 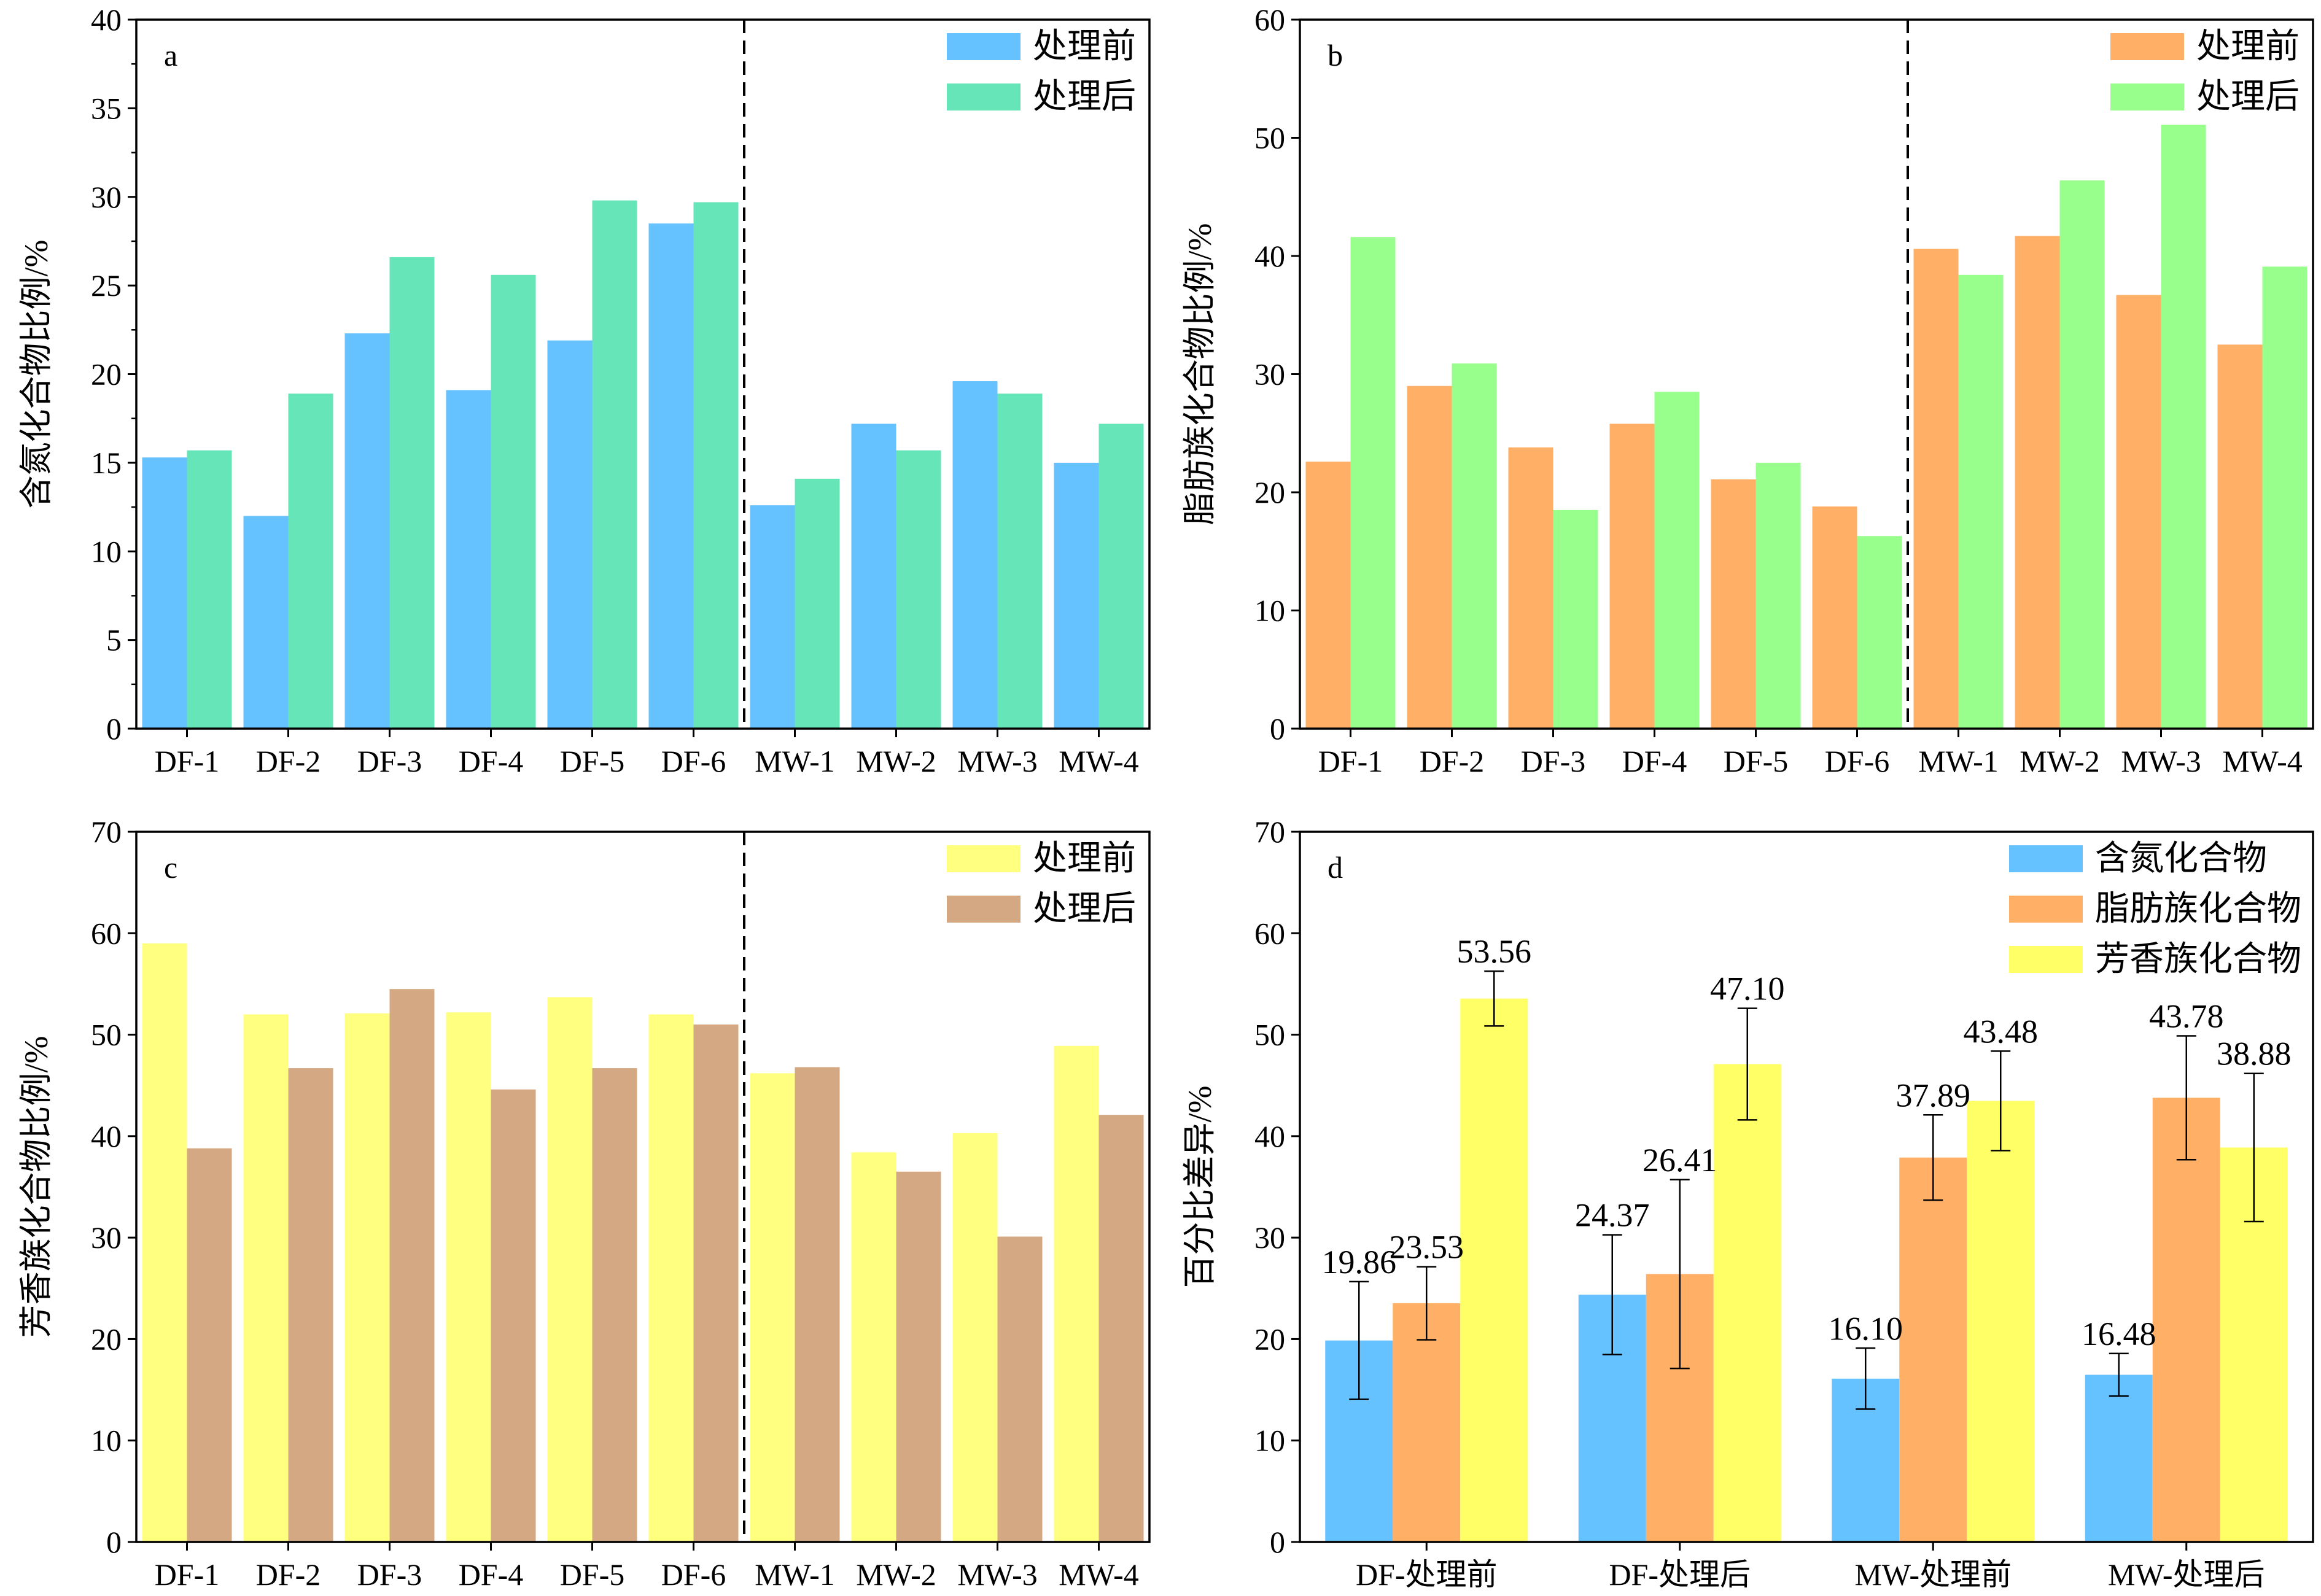 I want to click on data-label-0-3: 16.48, so click(x=2119, y=1333).